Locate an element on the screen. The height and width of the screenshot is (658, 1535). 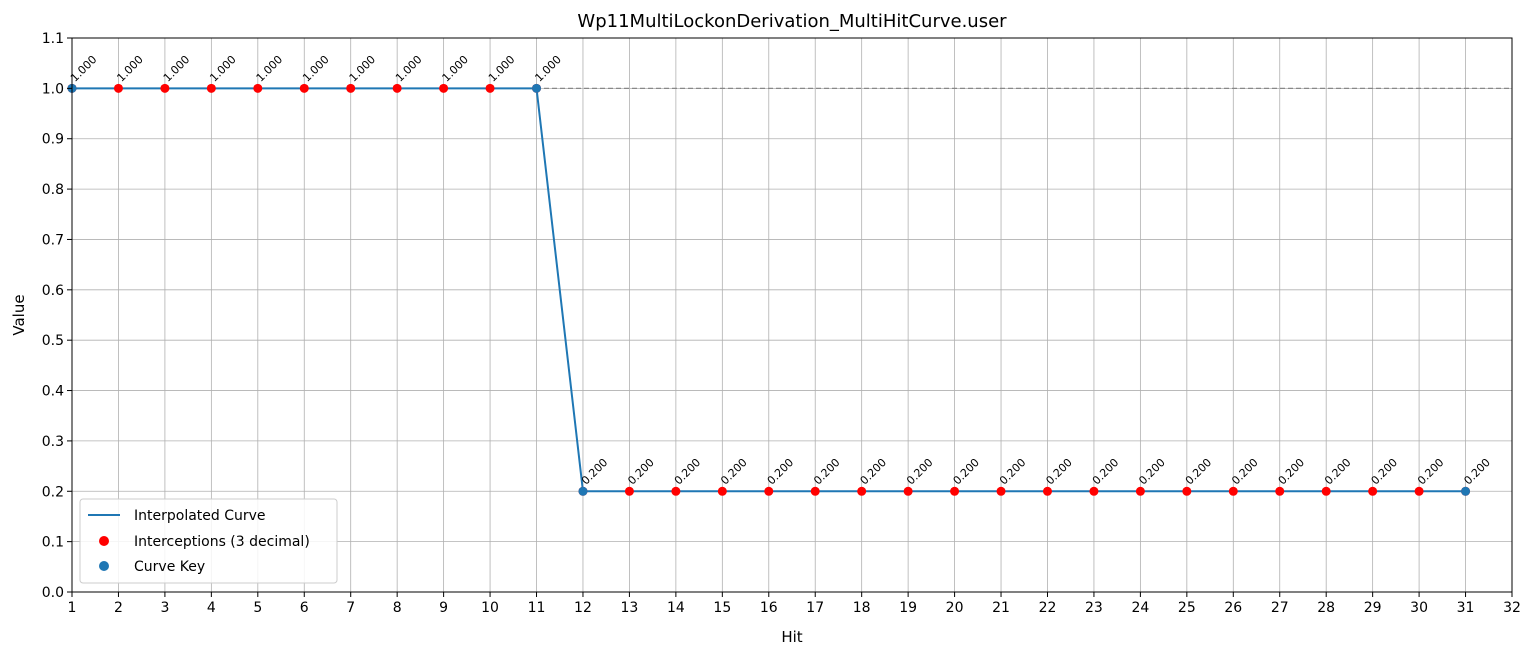
y-tick-label: 0.8 is located at coordinates (53, 190).